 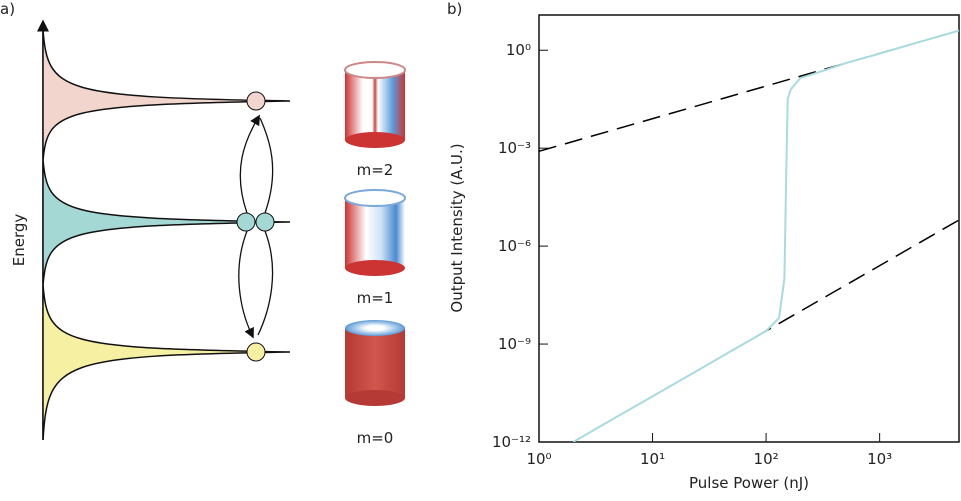 What do you see at coordinates (375, 120) in the screenshot?
I see `mode-m2: m=2` at bounding box center [375, 120].